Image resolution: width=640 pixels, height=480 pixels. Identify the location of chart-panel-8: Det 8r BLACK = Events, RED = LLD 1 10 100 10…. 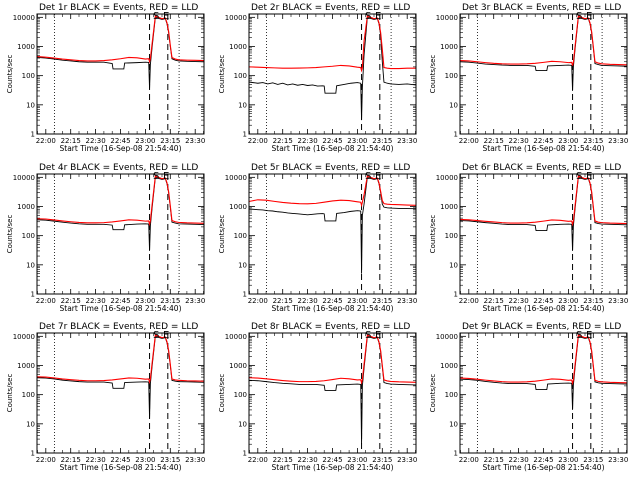
(317, 397).